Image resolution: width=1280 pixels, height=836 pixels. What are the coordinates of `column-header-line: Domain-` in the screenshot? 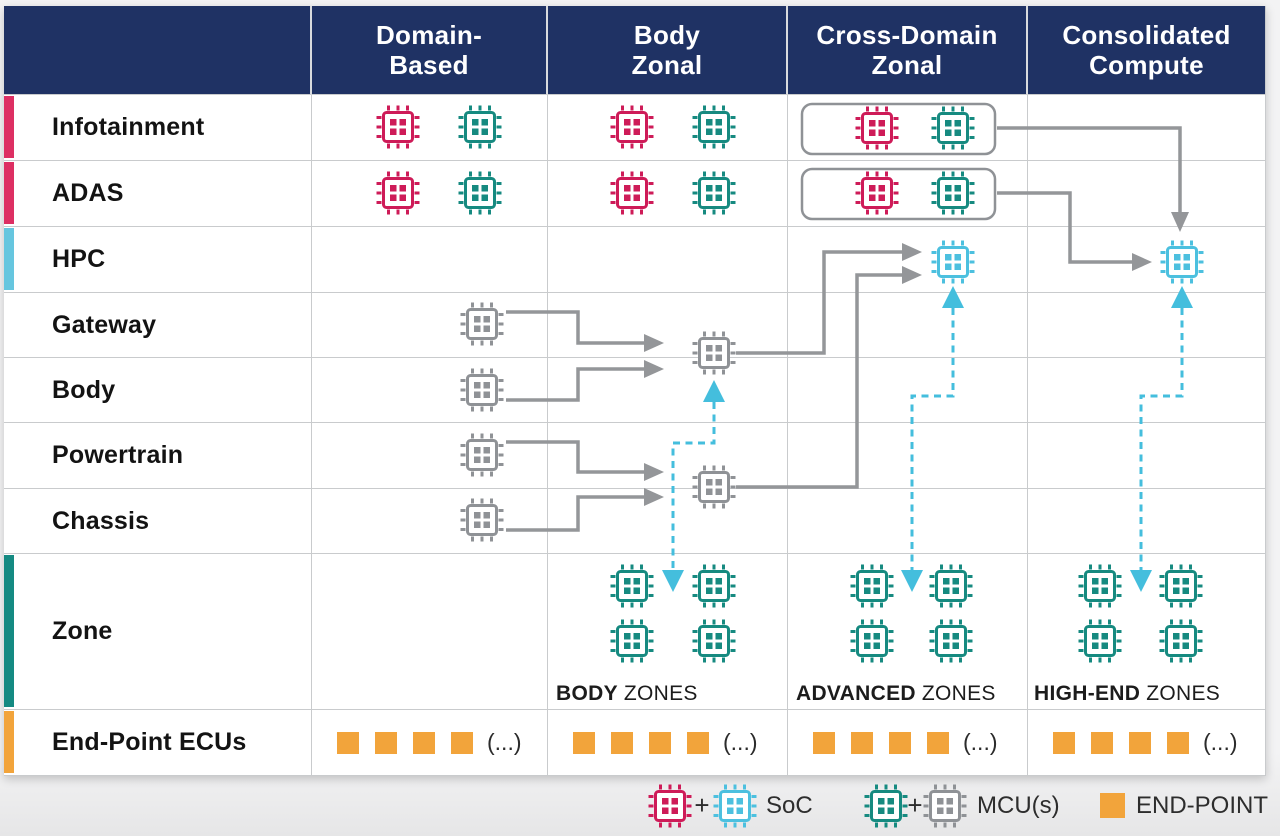 It's located at (429, 35).